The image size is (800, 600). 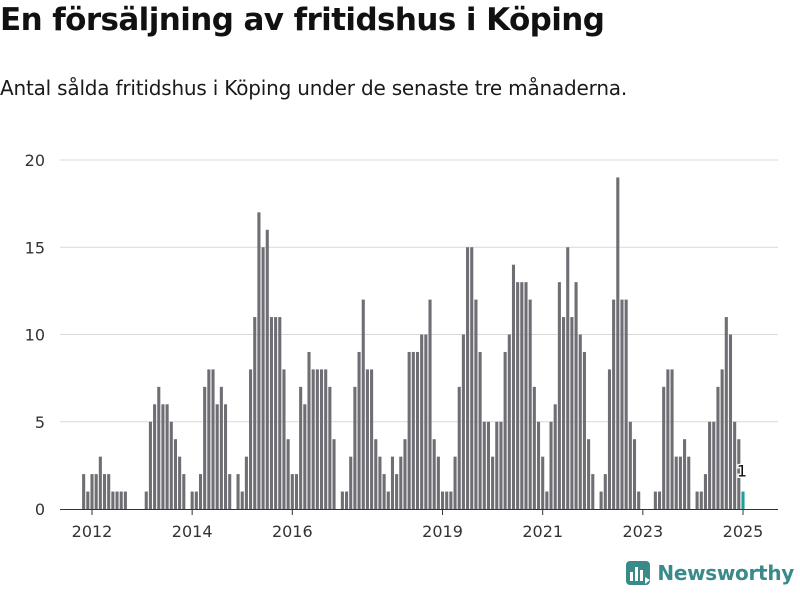 I want to click on newsworthy-logo: Newsworthy, so click(x=709, y=573).